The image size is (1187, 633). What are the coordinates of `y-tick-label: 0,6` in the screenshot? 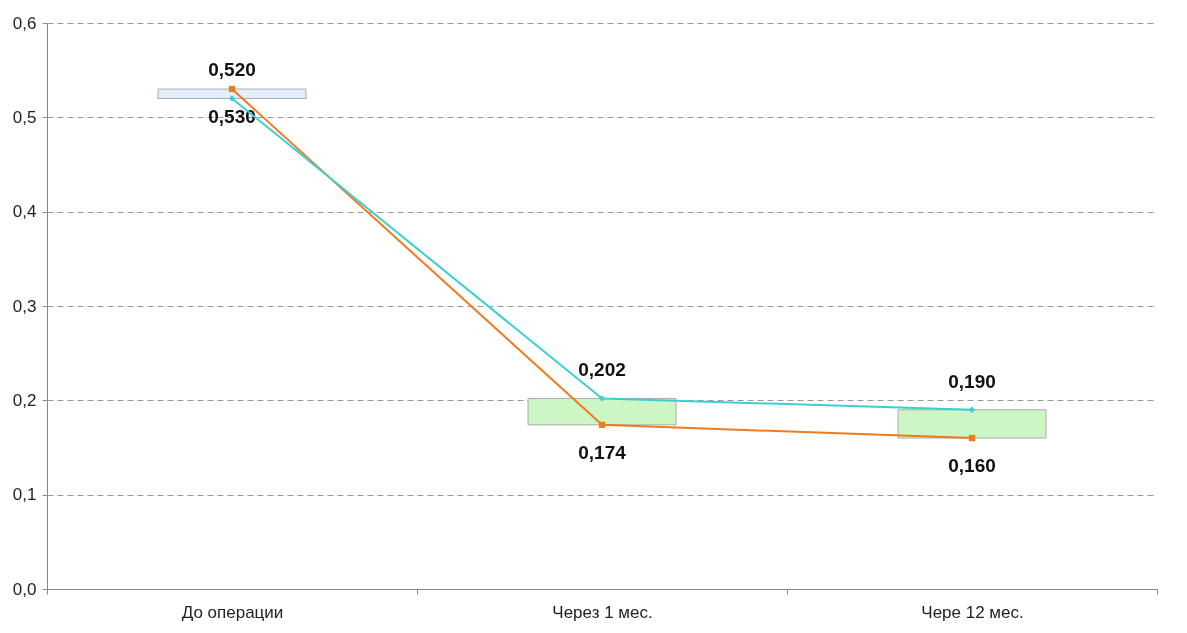 It's located at (24, 23).